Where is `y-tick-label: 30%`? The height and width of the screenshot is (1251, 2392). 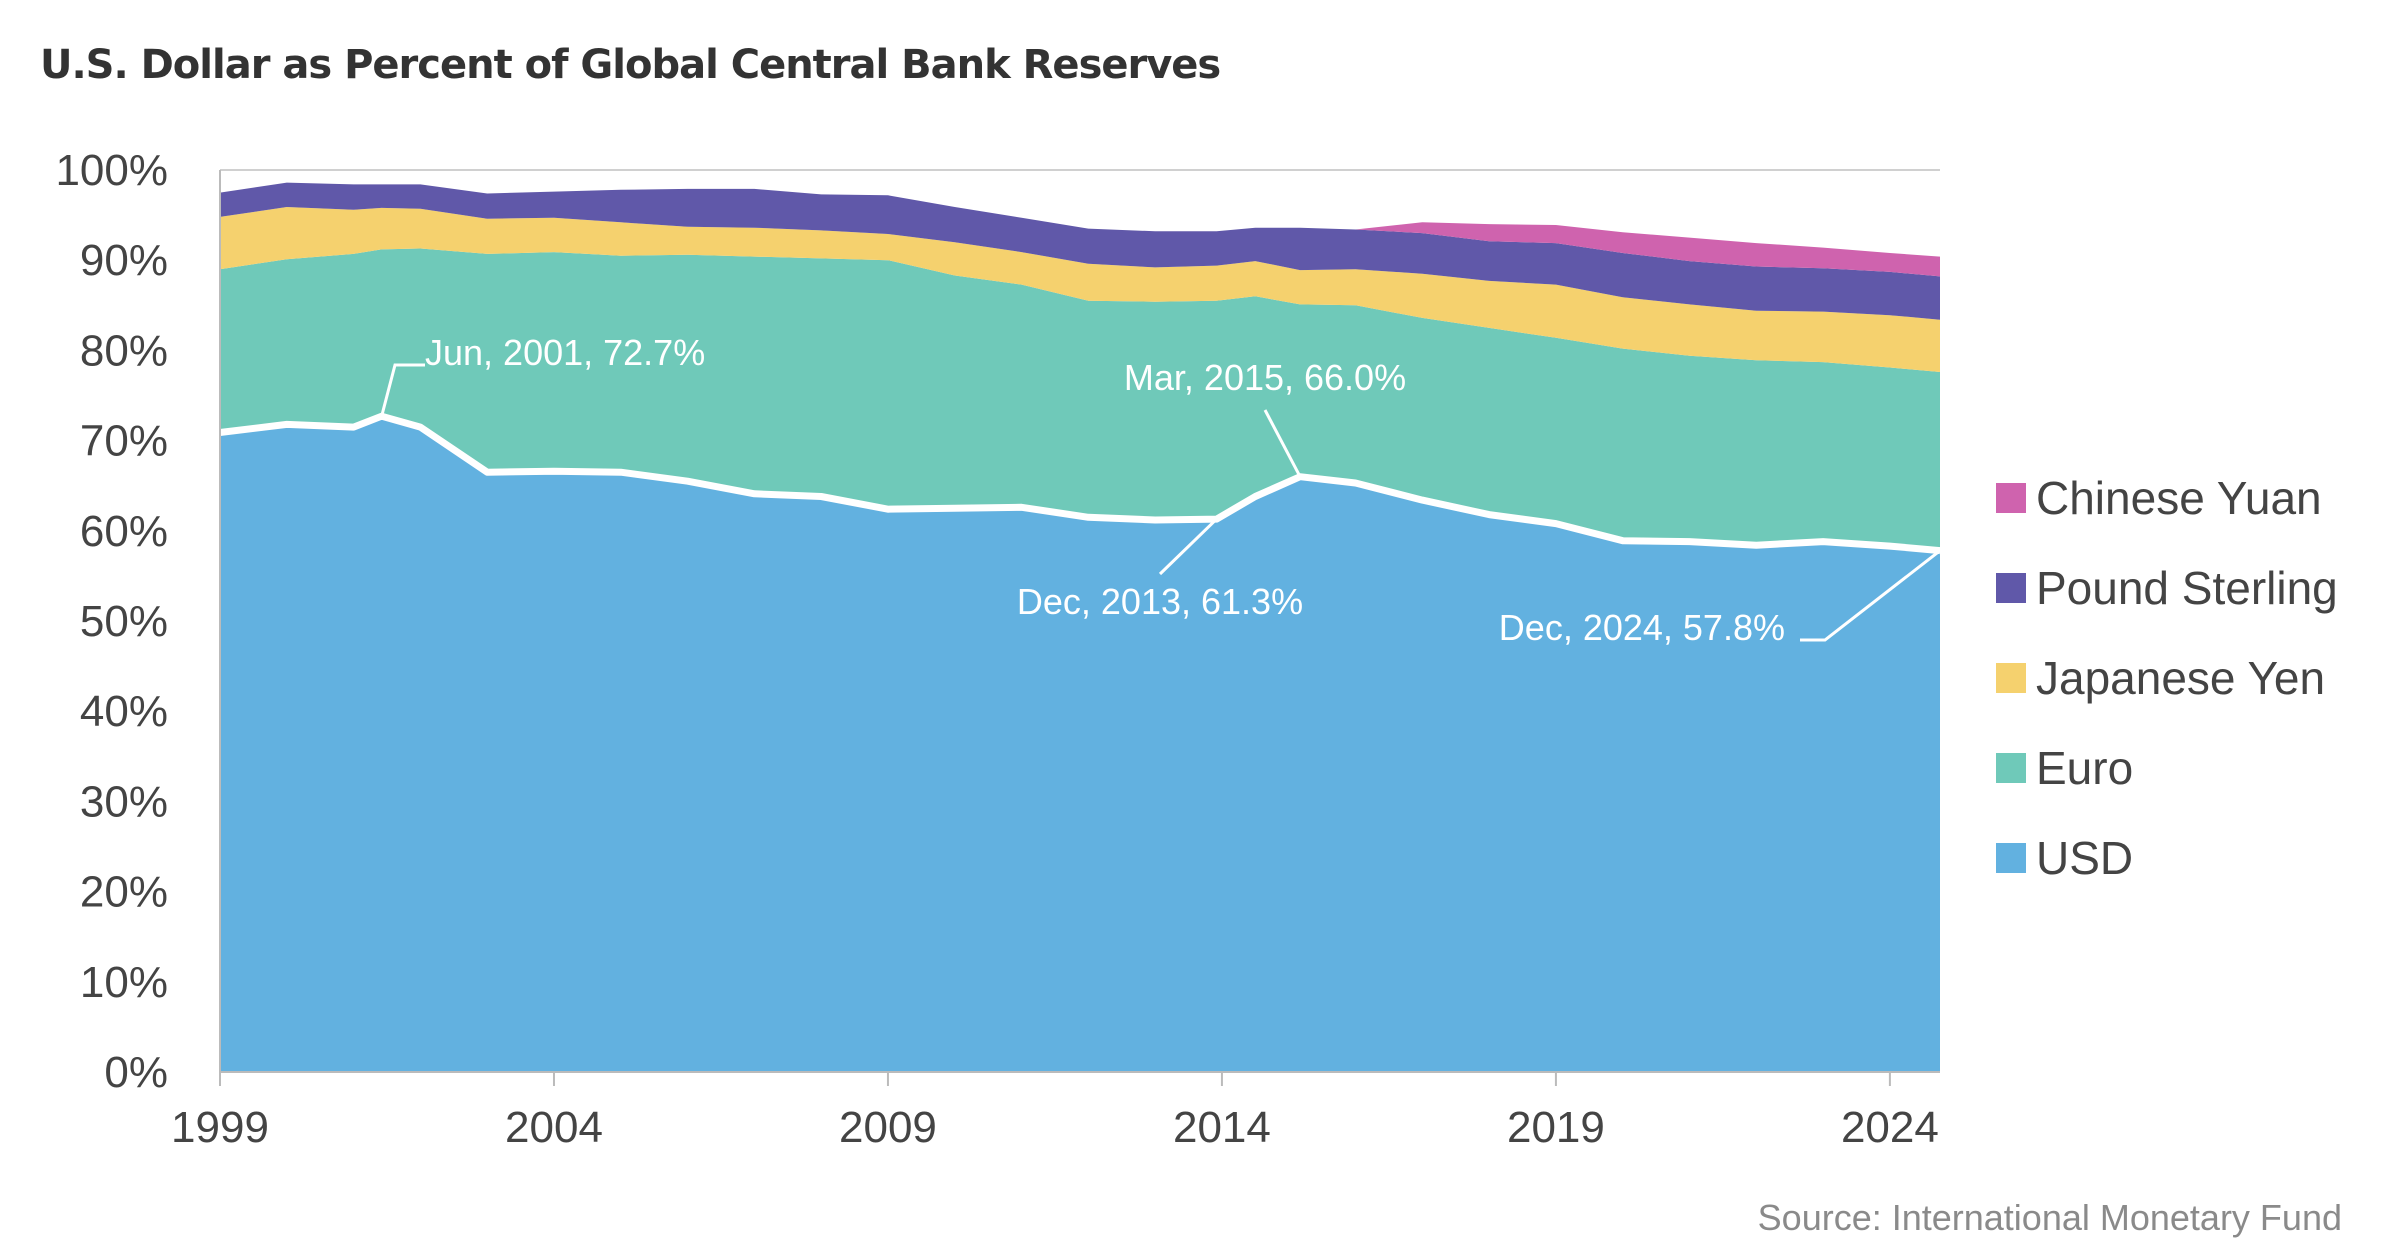 y-tick-label: 30% is located at coordinates (124, 801).